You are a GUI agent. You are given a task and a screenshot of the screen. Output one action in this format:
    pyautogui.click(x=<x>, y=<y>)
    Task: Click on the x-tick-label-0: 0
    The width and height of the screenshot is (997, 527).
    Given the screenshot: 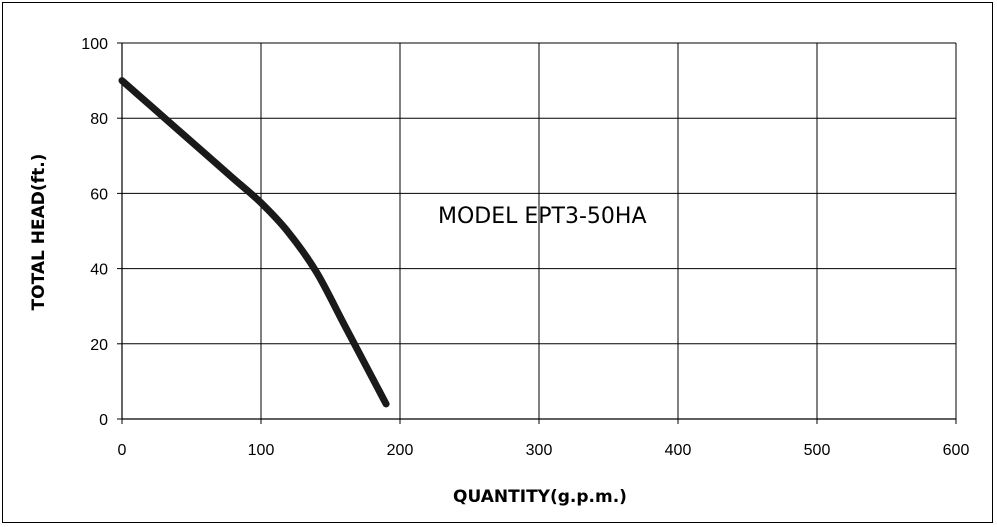 What is the action you would take?
    pyautogui.click(x=122, y=450)
    